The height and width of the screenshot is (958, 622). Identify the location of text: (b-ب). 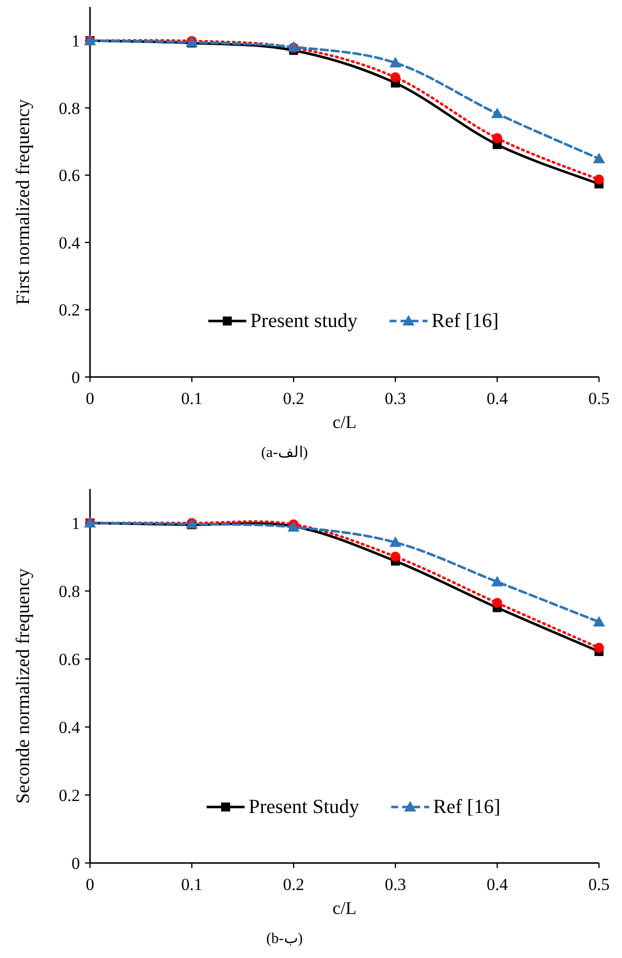
(284, 939).